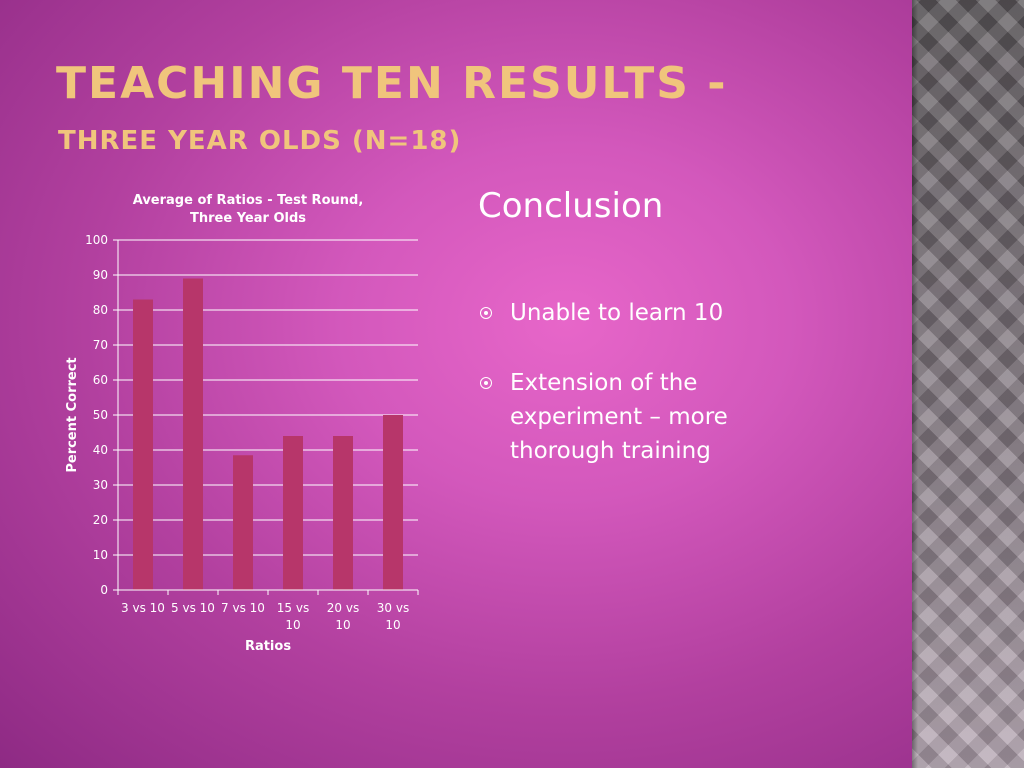 Image resolution: width=1024 pixels, height=768 pixels. I want to click on conclusion-heading: Conclusion, so click(571, 206).